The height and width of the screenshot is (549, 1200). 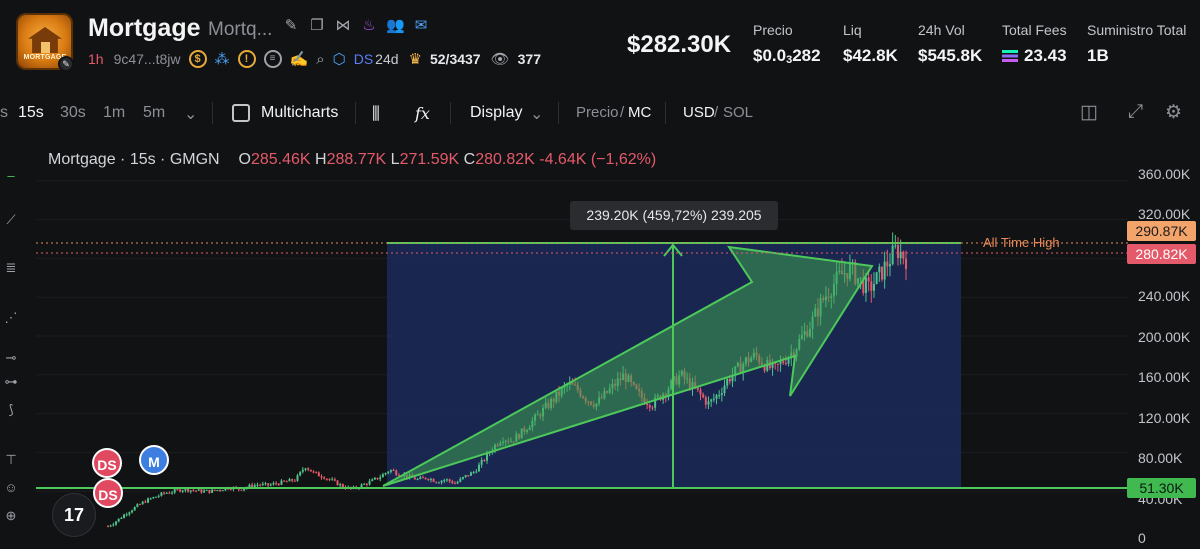 I want to click on stat-label: Suministro Total, so click(x=1137, y=30).